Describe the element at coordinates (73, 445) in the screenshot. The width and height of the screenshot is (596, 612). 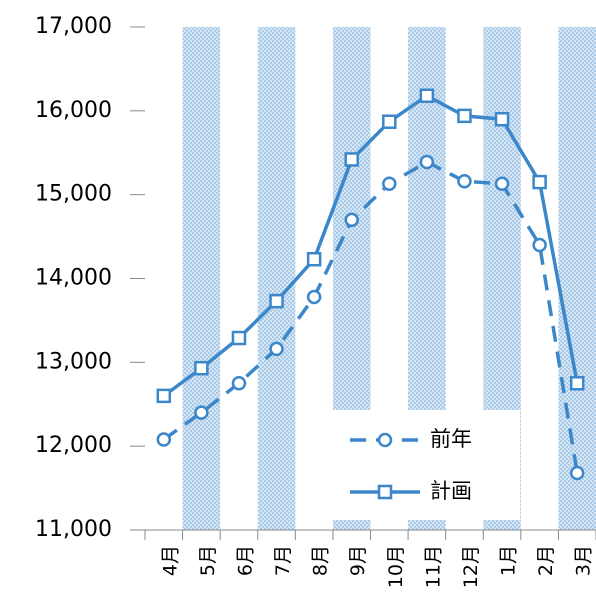
I see `y-tick-label: 12,000` at that location.